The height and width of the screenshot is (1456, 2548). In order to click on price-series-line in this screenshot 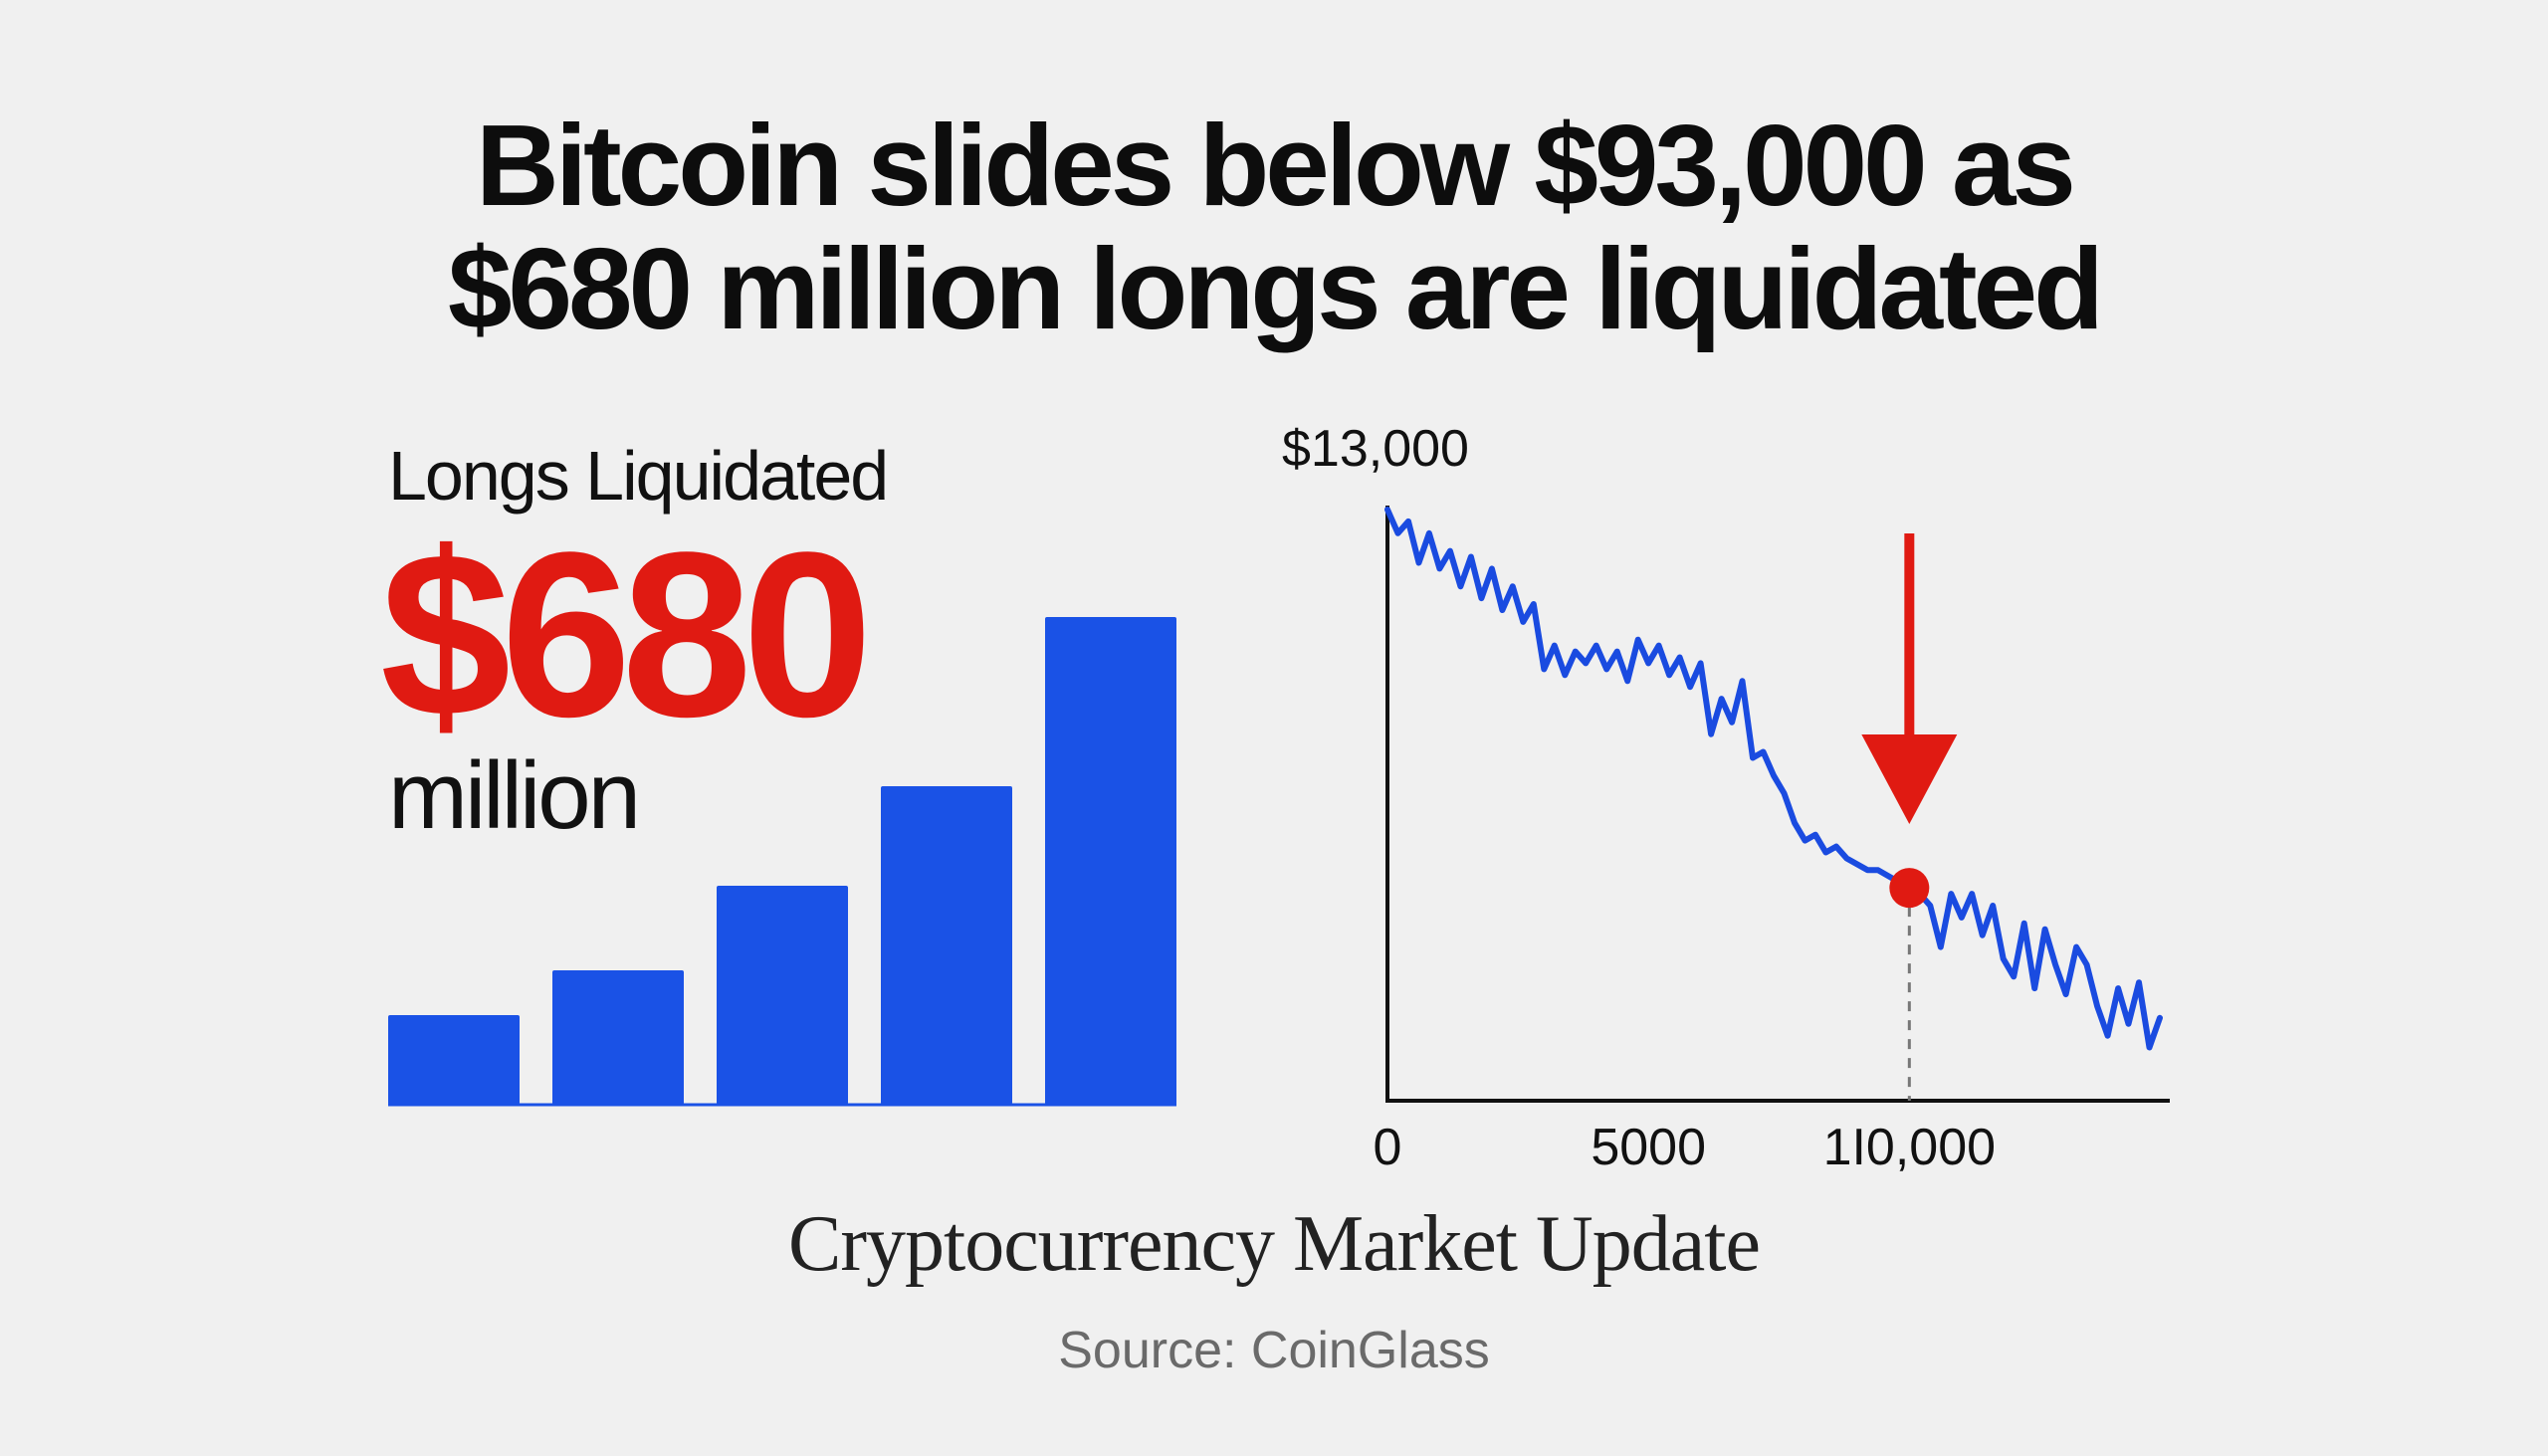, I will do `click(1773, 779)`.